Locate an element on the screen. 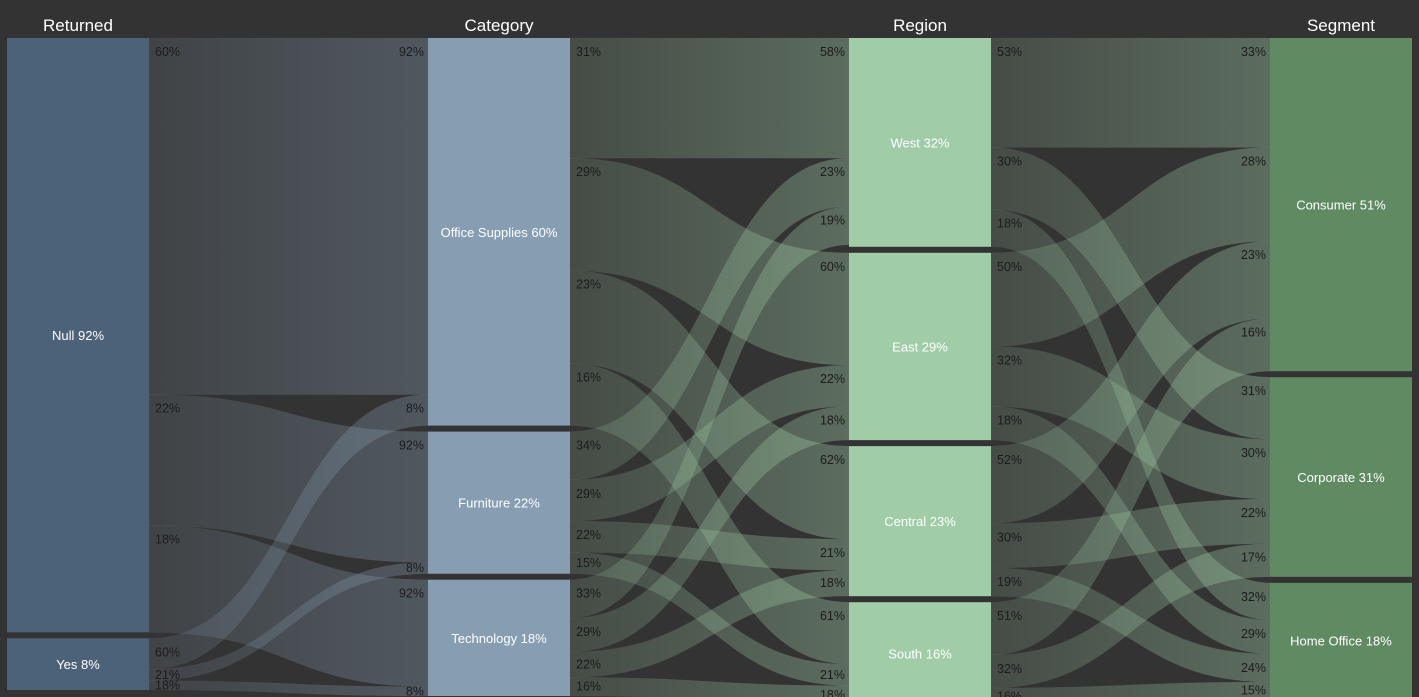  node-label-furniture: Furniture 22% is located at coordinates (499, 503).